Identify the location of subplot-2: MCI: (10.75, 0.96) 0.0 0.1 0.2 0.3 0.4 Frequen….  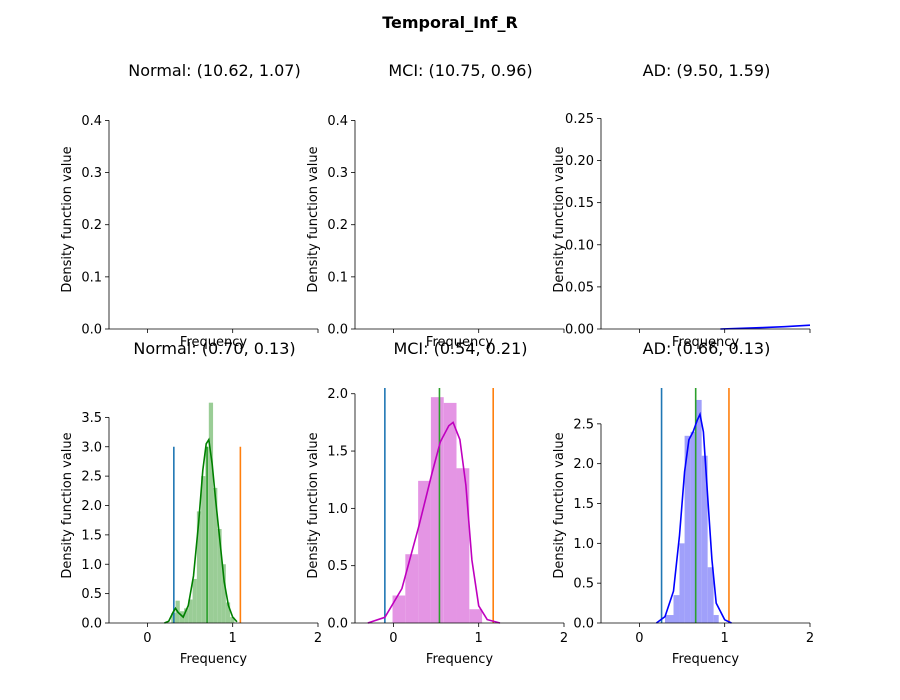
(435, 205).